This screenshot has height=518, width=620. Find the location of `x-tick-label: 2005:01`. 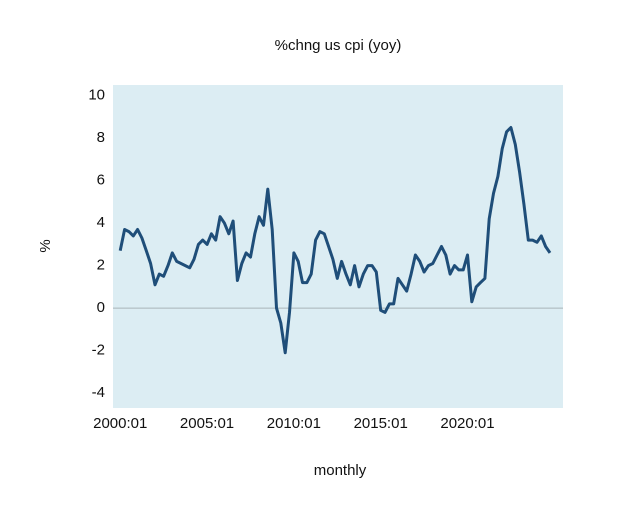

x-tick-label: 2005:01 is located at coordinates (207, 423).